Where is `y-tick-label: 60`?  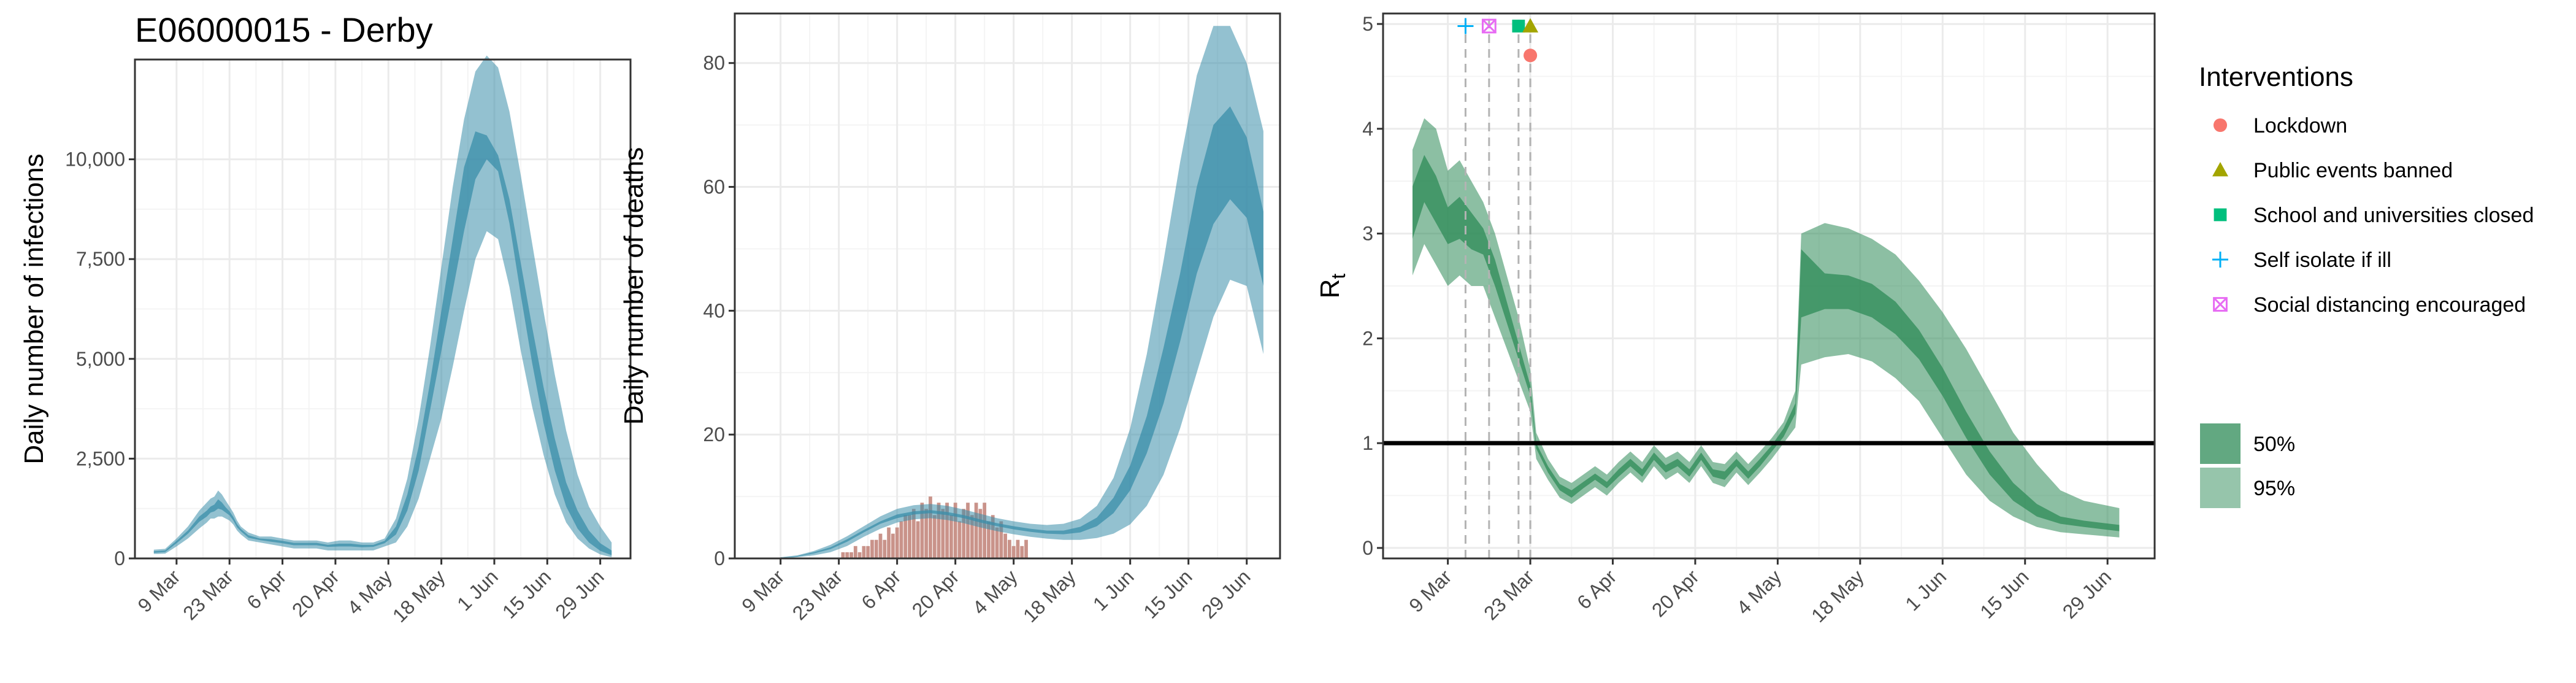
y-tick-label: 60 is located at coordinates (714, 187).